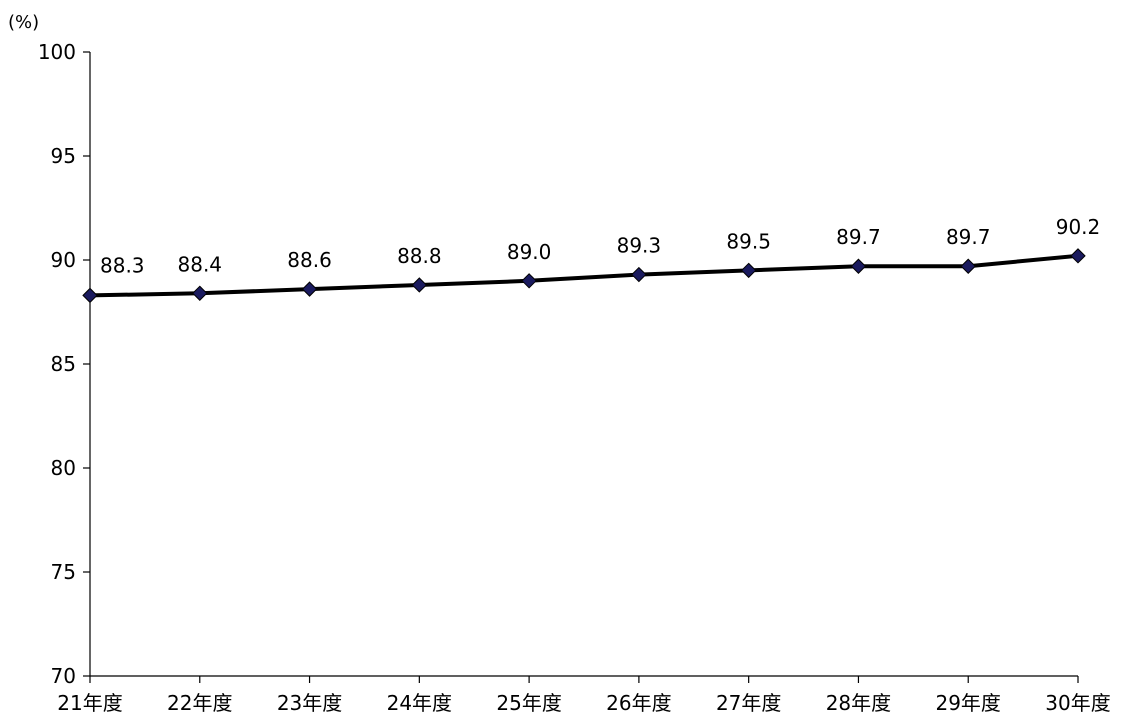 Image resolution: width=1130 pixels, height=717 pixels. I want to click on data-labels: 88.3 88.4 88.6 88.8 89.0 89.3 89.5 89.7 89.7 90.2, so click(600, 246).